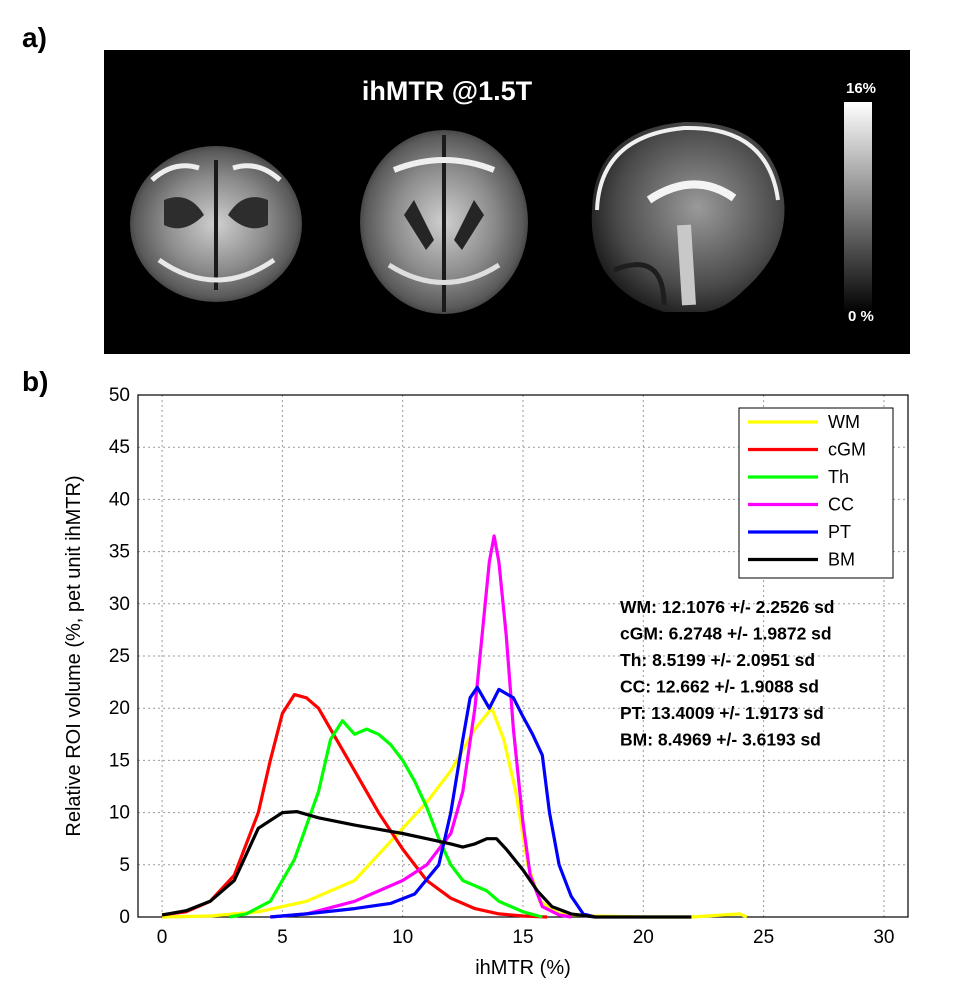 This screenshot has width=966, height=991. I want to click on y-tick-label: 45, so click(119, 447).